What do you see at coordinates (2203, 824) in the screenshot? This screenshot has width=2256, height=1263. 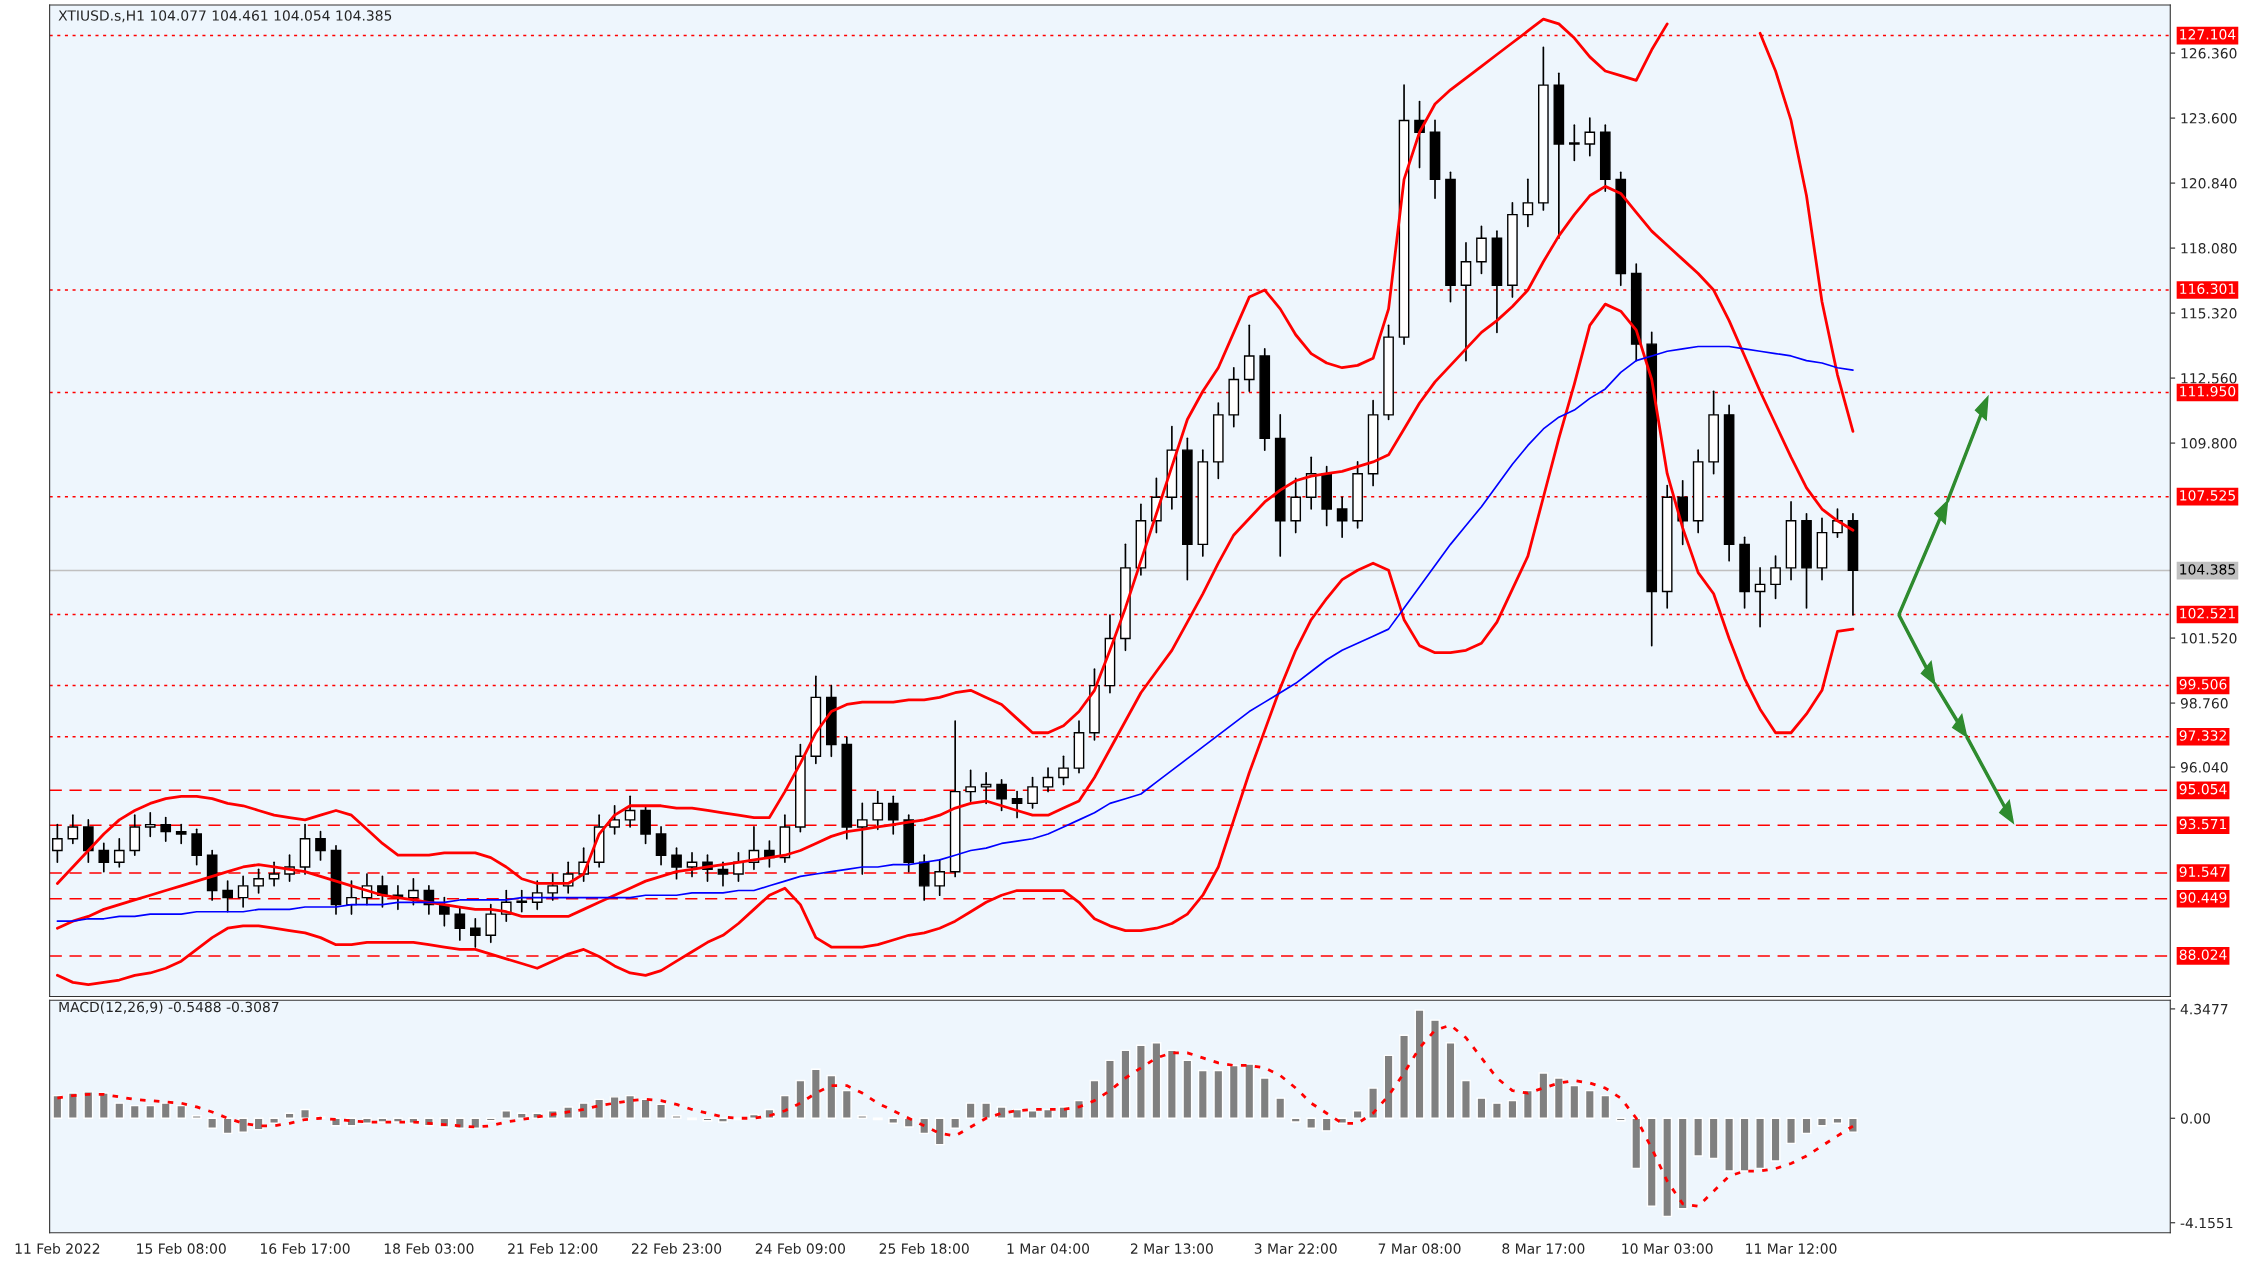 I see `ref-line-label: 93.571` at bounding box center [2203, 824].